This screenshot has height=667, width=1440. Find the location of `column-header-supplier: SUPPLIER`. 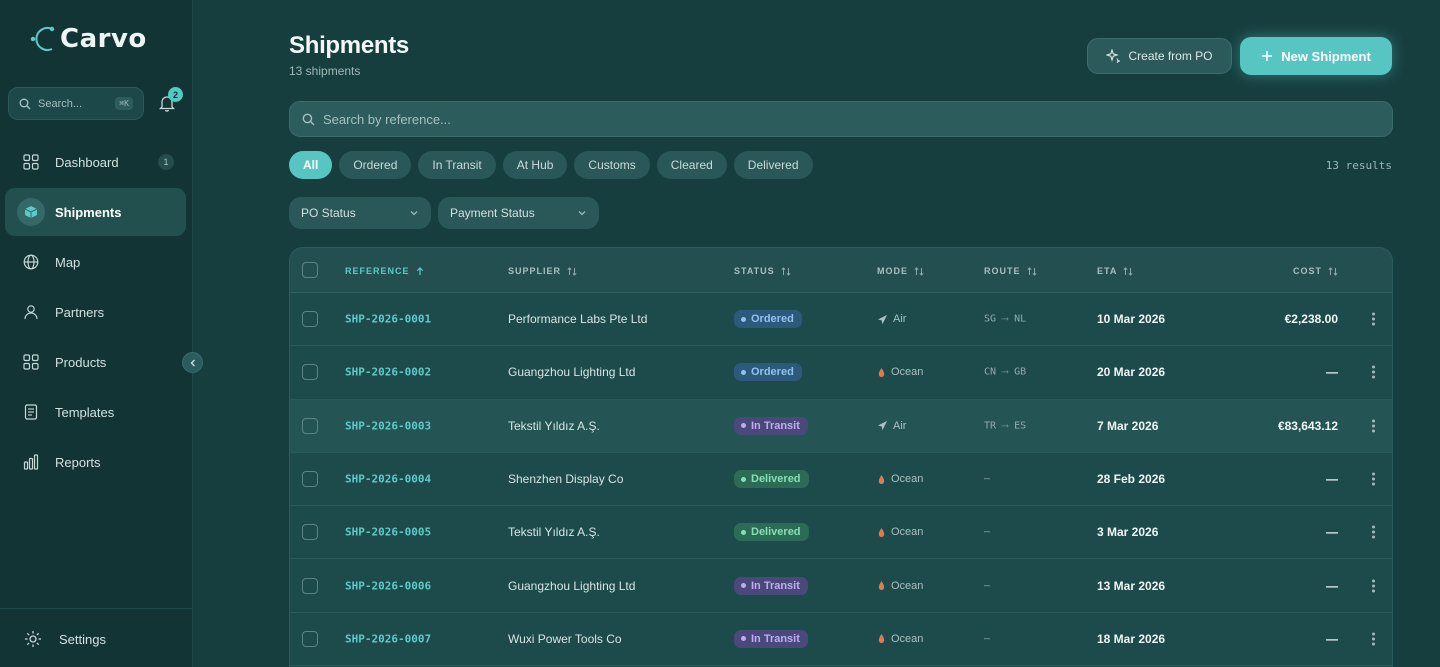

column-header-supplier: SUPPLIER is located at coordinates (542, 271).